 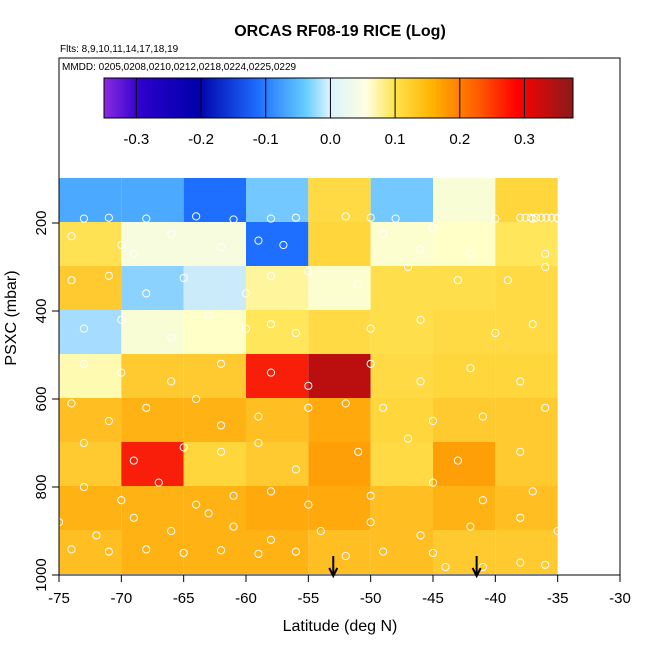 I want to click on arrow-head, so click(x=333, y=573).